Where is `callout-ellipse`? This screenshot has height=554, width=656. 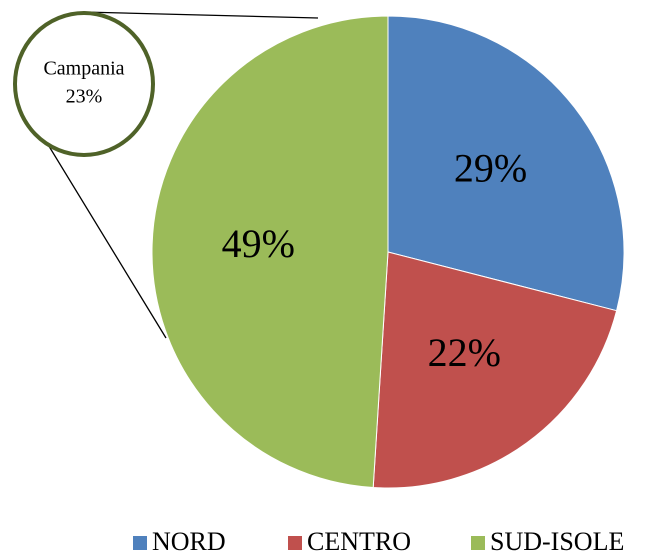 callout-ellipse is located at coordinates (84, 84).